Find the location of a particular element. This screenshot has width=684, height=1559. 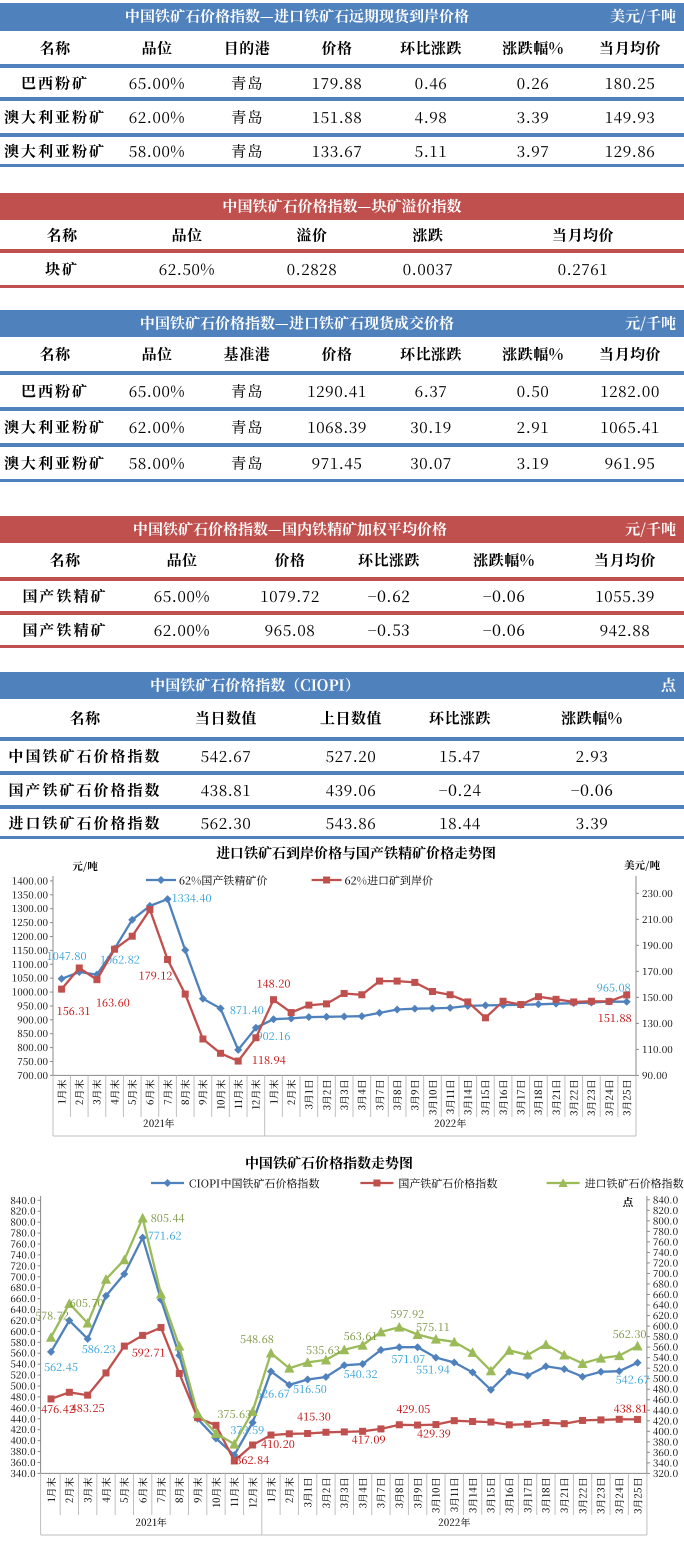

data-label: 1047.80 is located at coordinates (67, 956).